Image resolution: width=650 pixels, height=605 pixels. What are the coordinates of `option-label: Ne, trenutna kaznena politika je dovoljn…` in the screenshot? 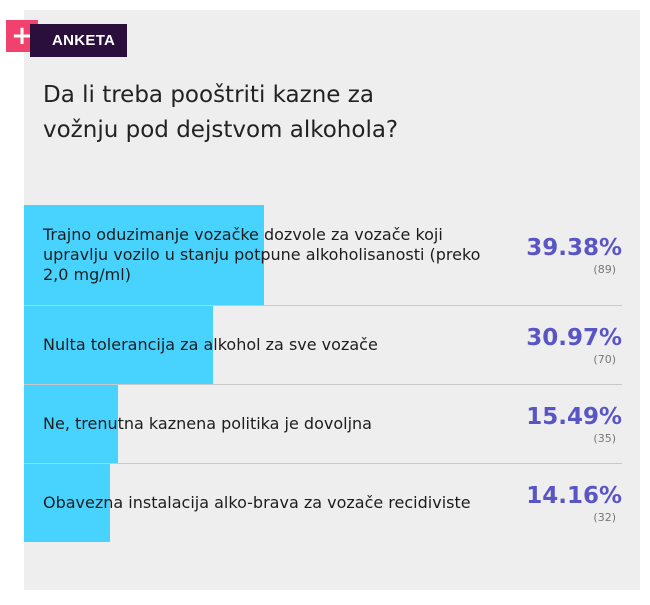 It's located at (207, 423).